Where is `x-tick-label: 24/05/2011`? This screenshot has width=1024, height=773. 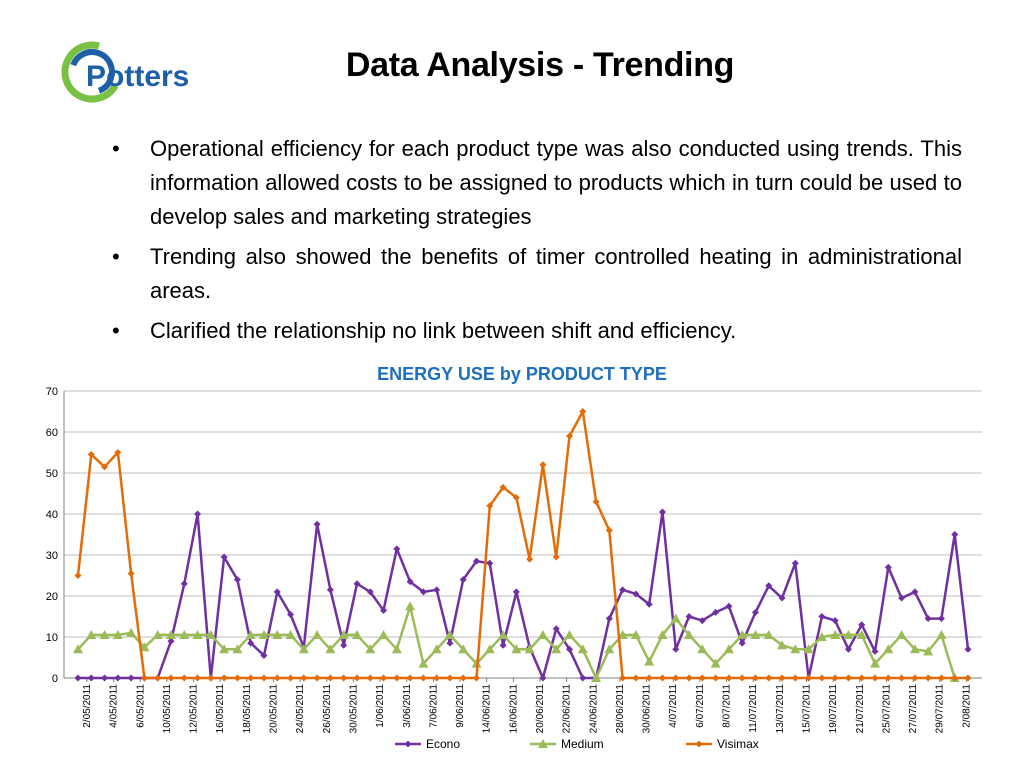
x-tick-label: 24/05/2011 is located at coordinates (300, 709).